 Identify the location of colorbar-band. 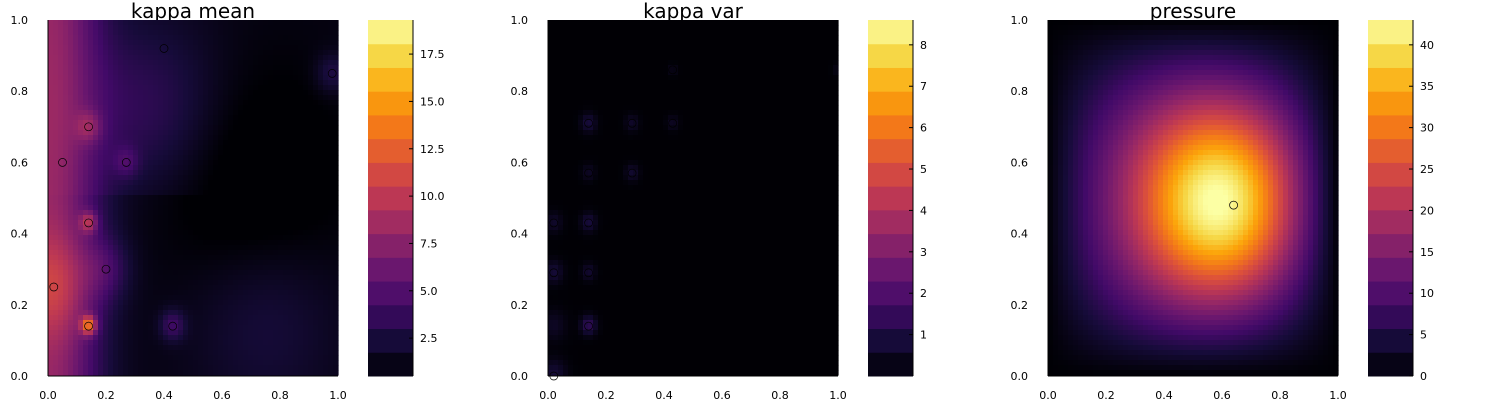
(390, 198).